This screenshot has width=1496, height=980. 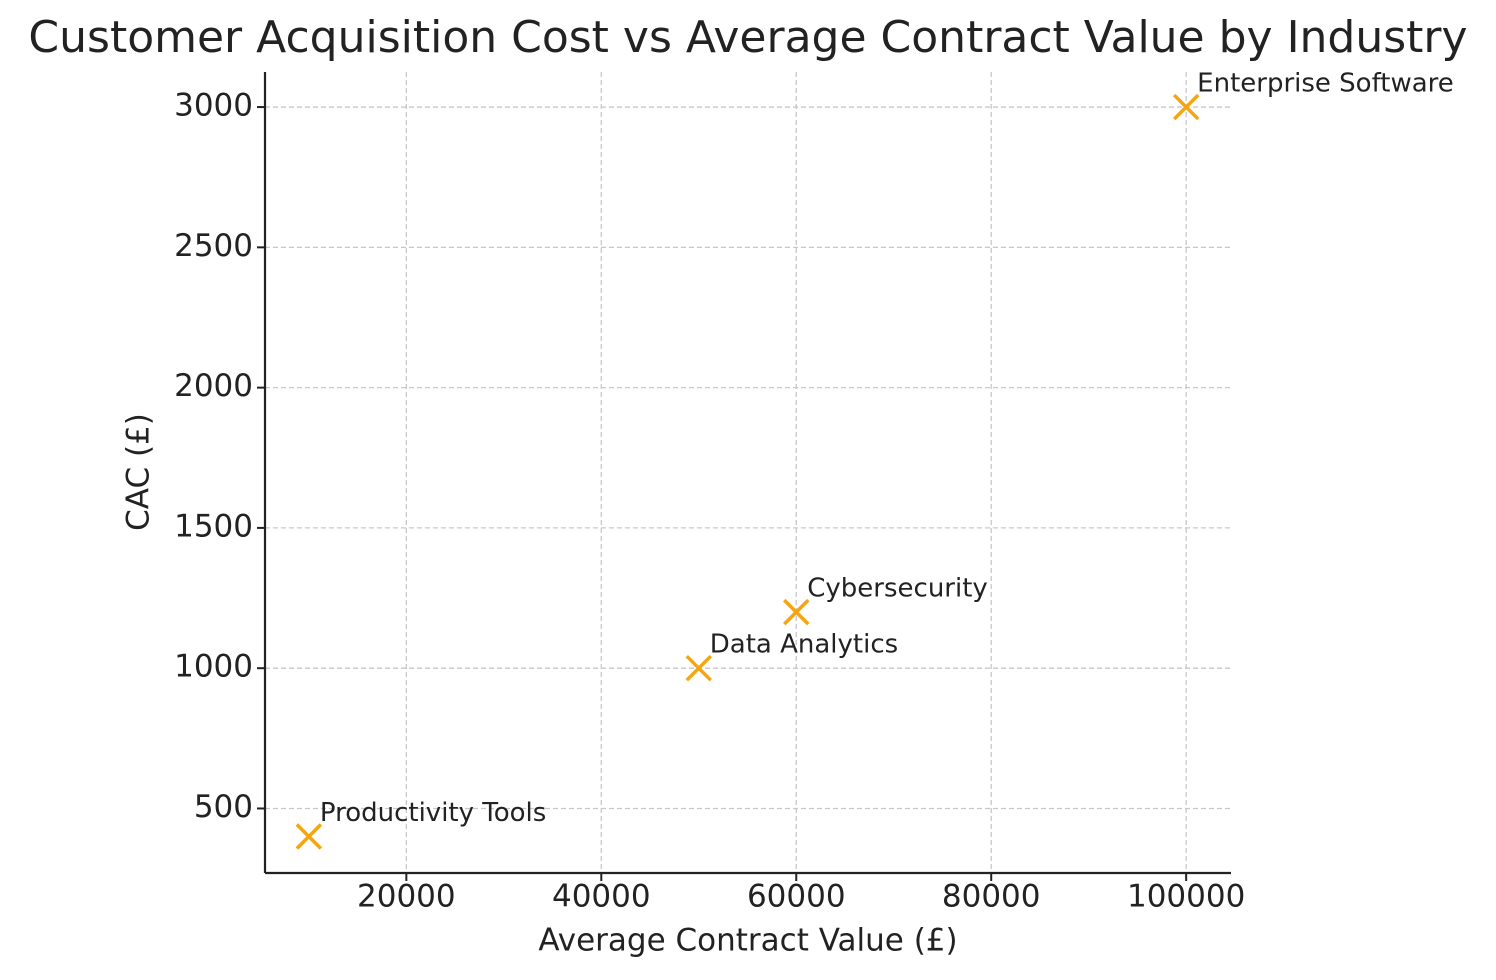 I want to click on x-tick-label: 80000, so click(x=991, y=897).